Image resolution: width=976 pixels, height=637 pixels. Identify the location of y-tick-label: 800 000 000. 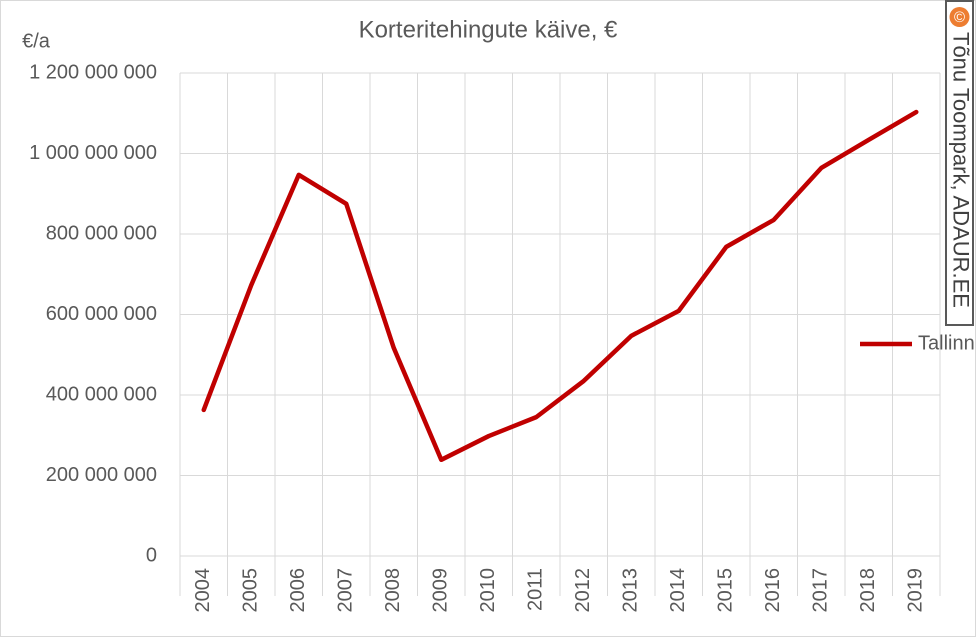
(101, 233).